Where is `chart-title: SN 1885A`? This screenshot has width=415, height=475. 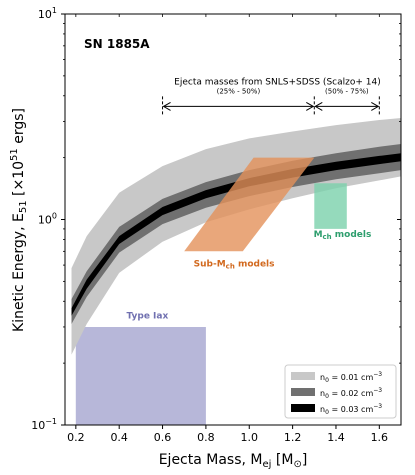
chart-title: SN 1885A is located at coordinates (117, 44).